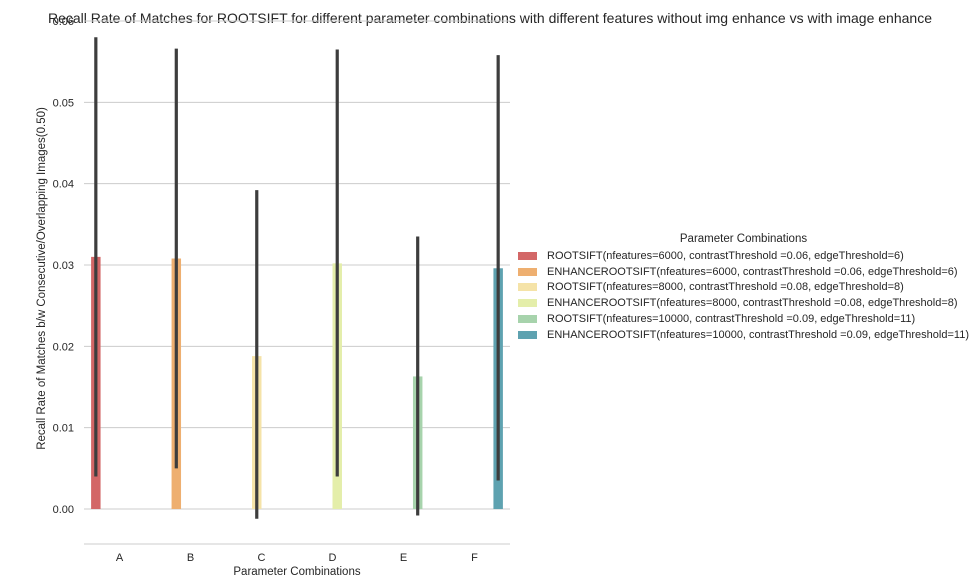 Image resolution: width=980 pixels, height=576 pixels. I want to click on x-tick-label: B, so click(190, 558).